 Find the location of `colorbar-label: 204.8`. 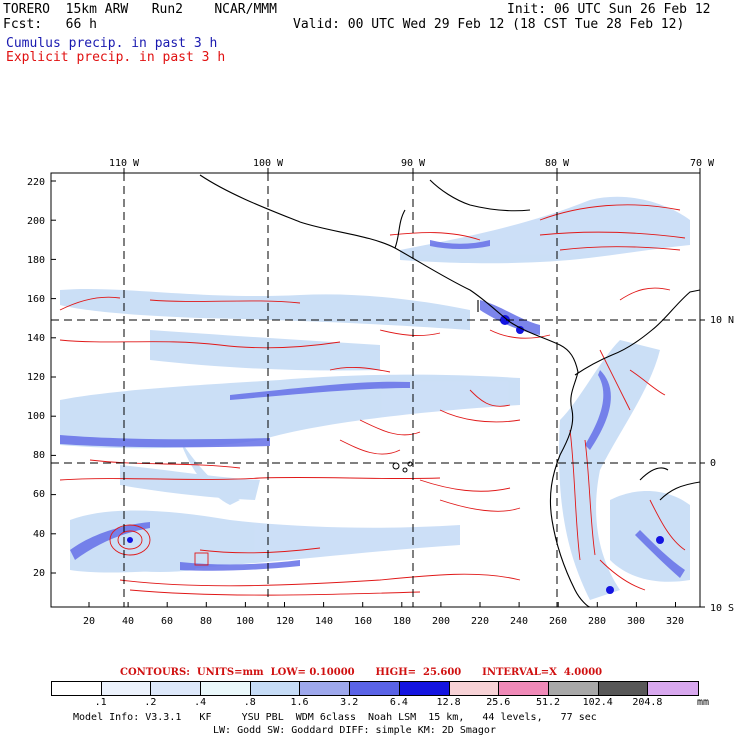

colorbar-label: 204.8 is located at coordinates (647, 702).